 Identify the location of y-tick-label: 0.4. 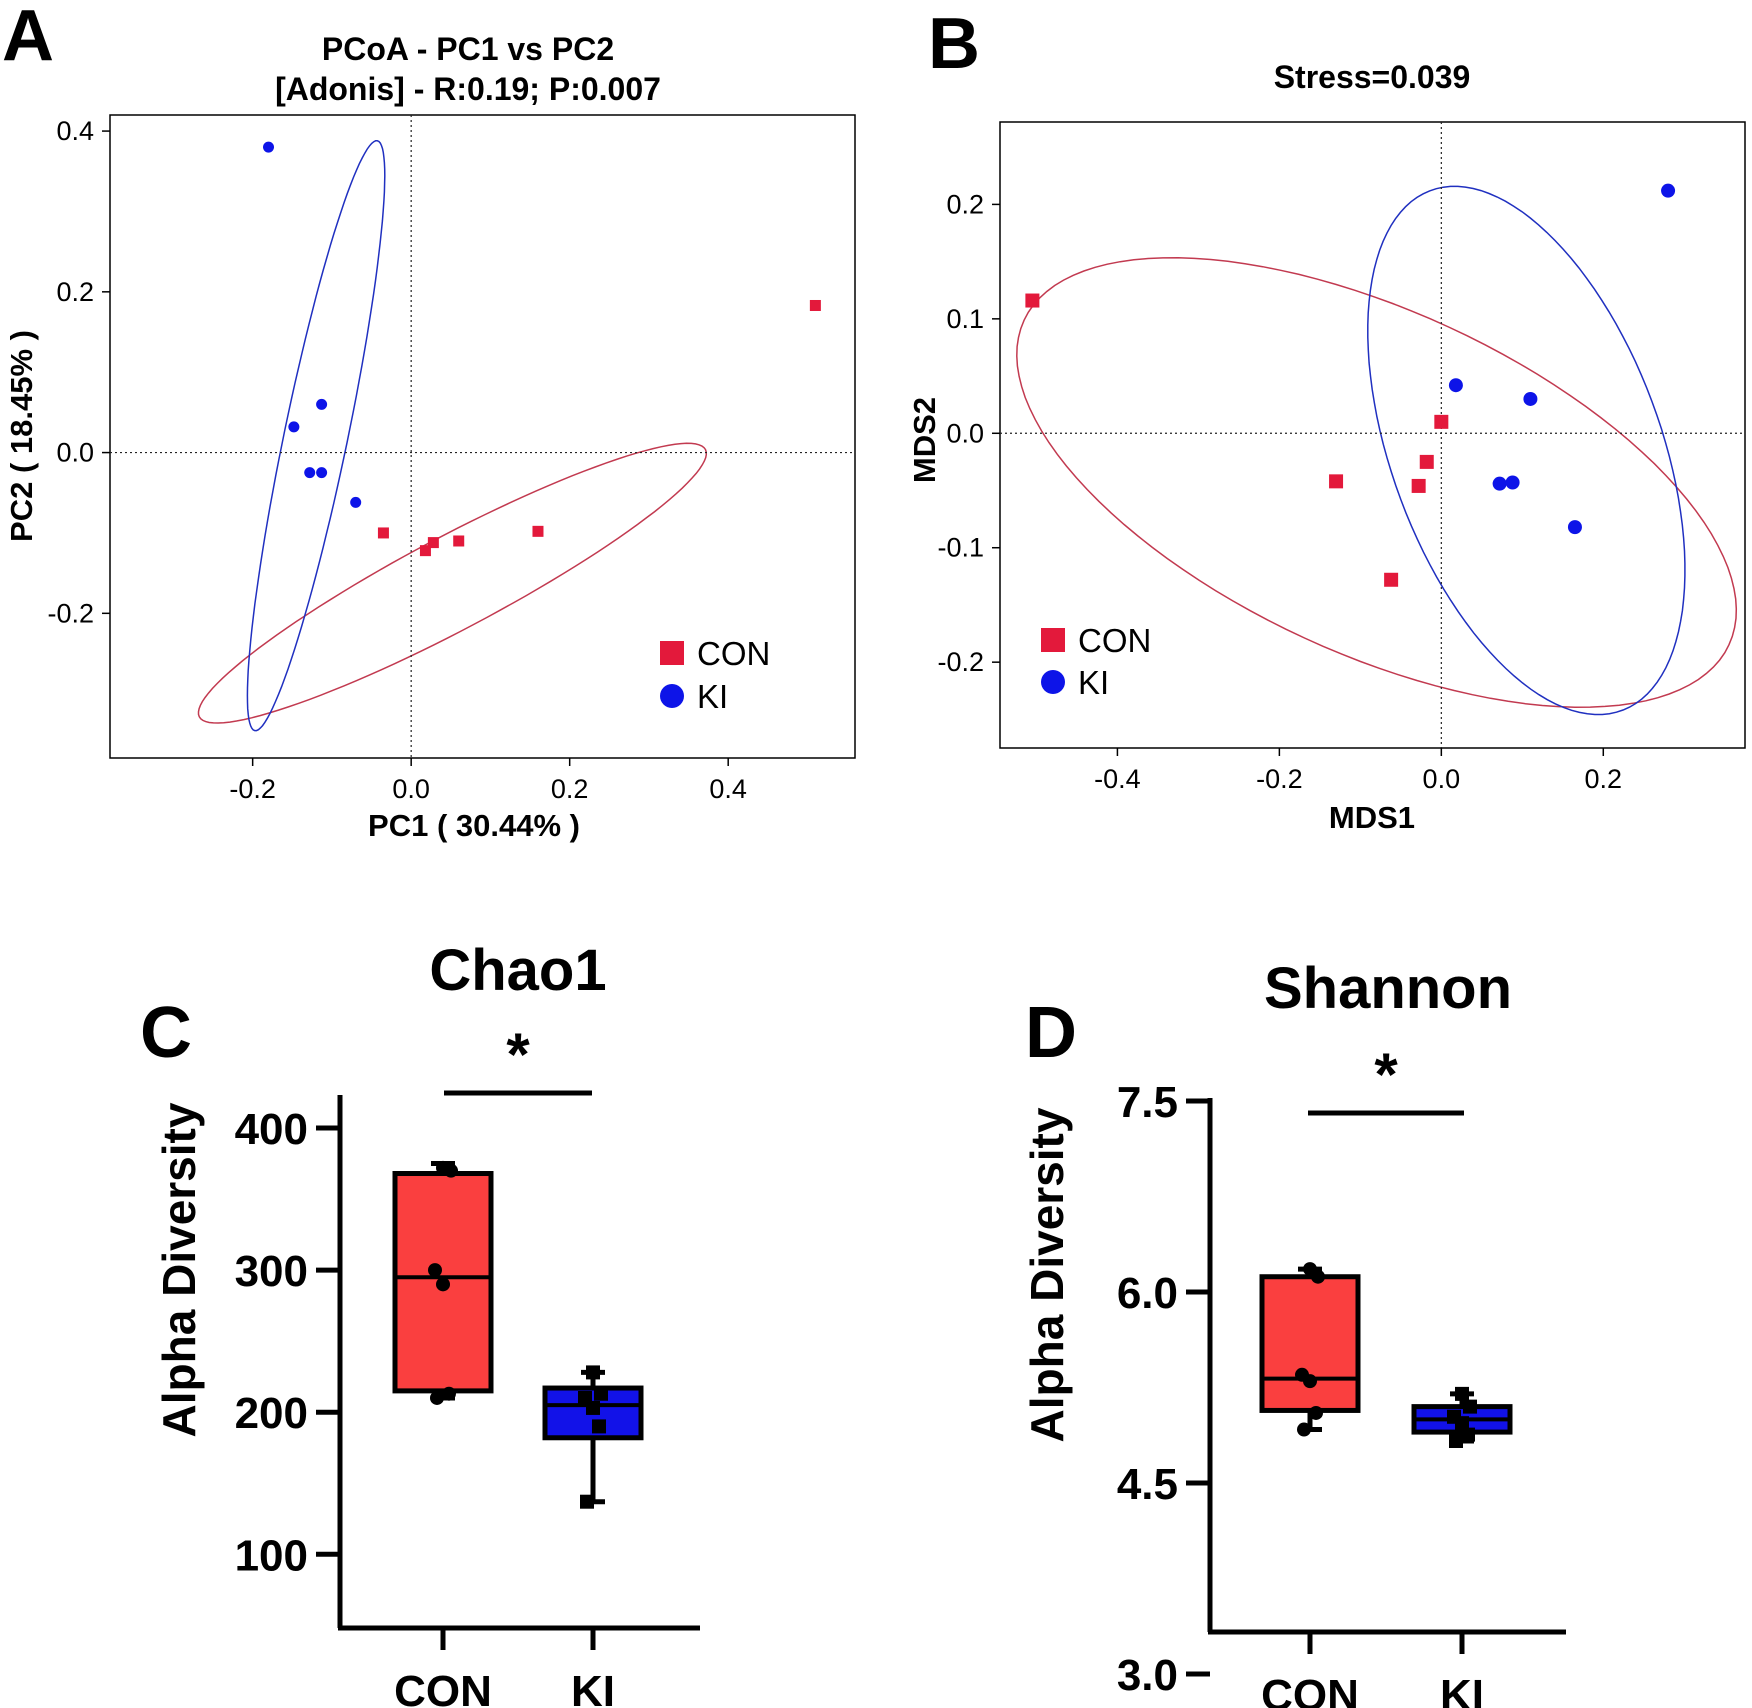
(75, 131).